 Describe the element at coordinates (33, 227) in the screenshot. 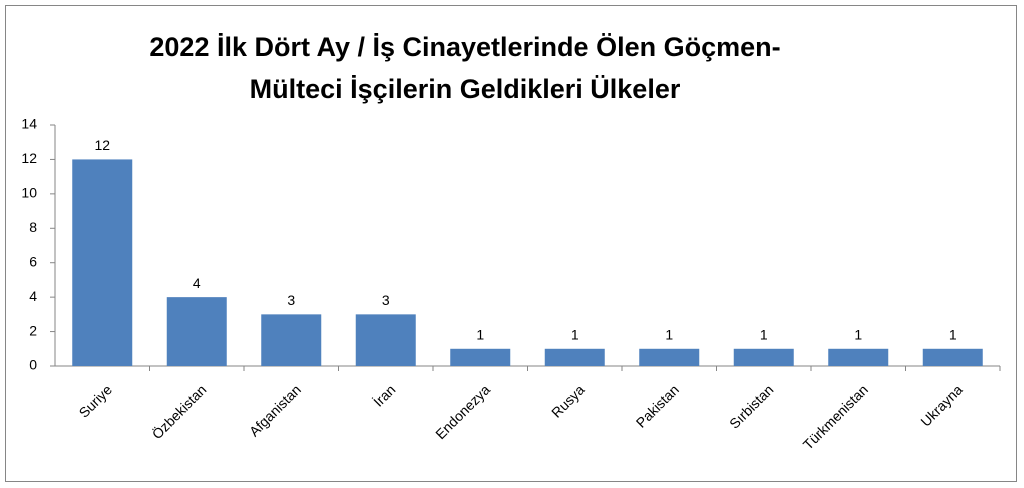

I see `y-tick-label: 8` at that location.